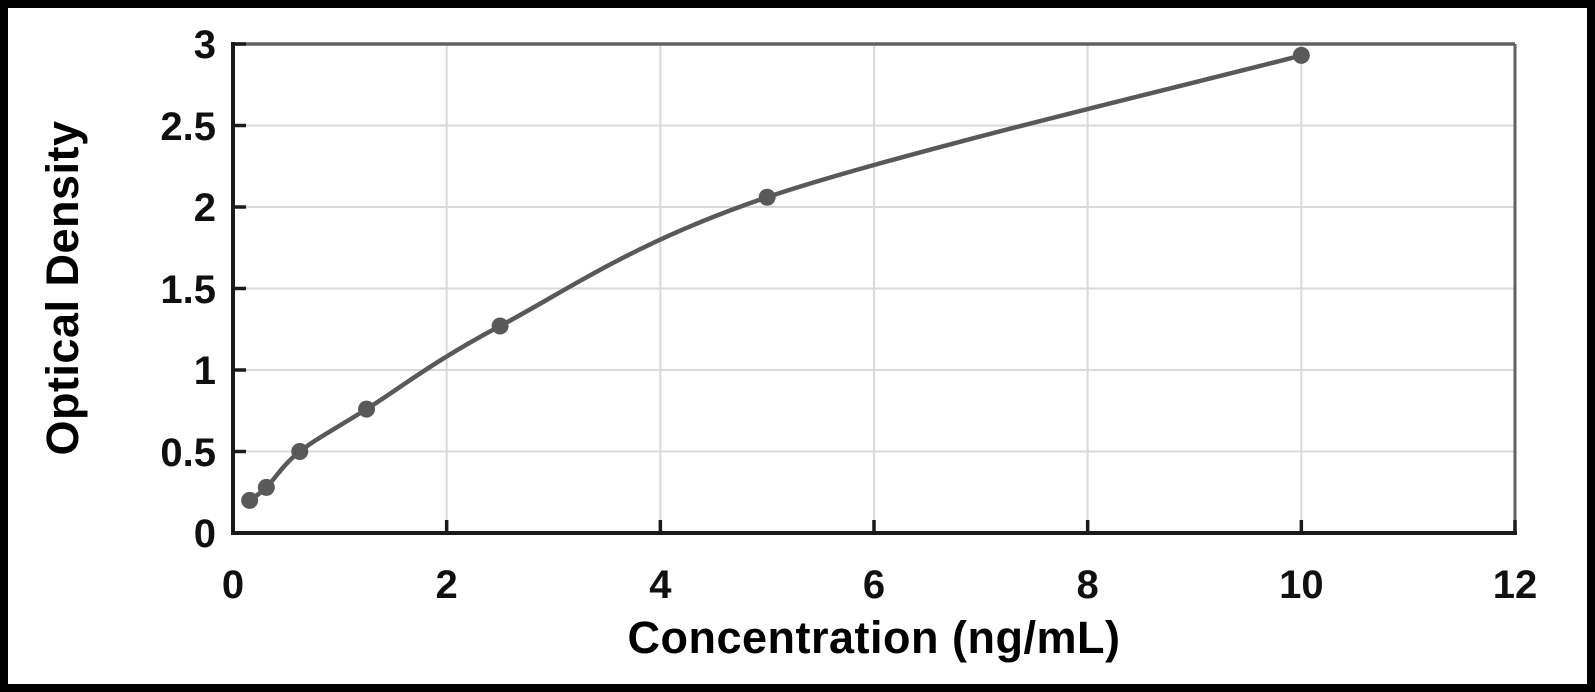 This screenshot has width=1595, height=692. I want to click on y-axis-title: Optical Density, so click(62, 288).